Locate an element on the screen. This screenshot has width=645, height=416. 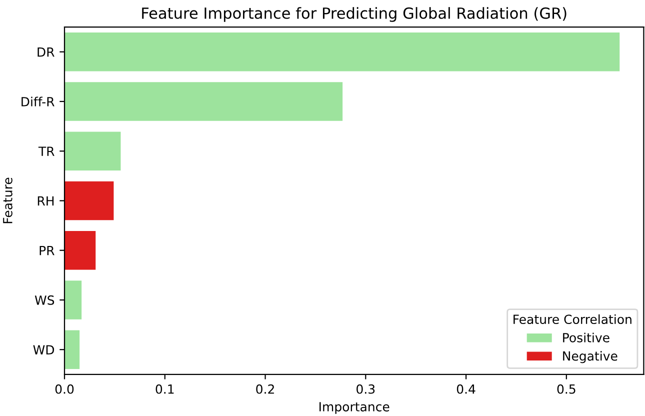
y-tick-label: RH is located at coordinates (46, 201).